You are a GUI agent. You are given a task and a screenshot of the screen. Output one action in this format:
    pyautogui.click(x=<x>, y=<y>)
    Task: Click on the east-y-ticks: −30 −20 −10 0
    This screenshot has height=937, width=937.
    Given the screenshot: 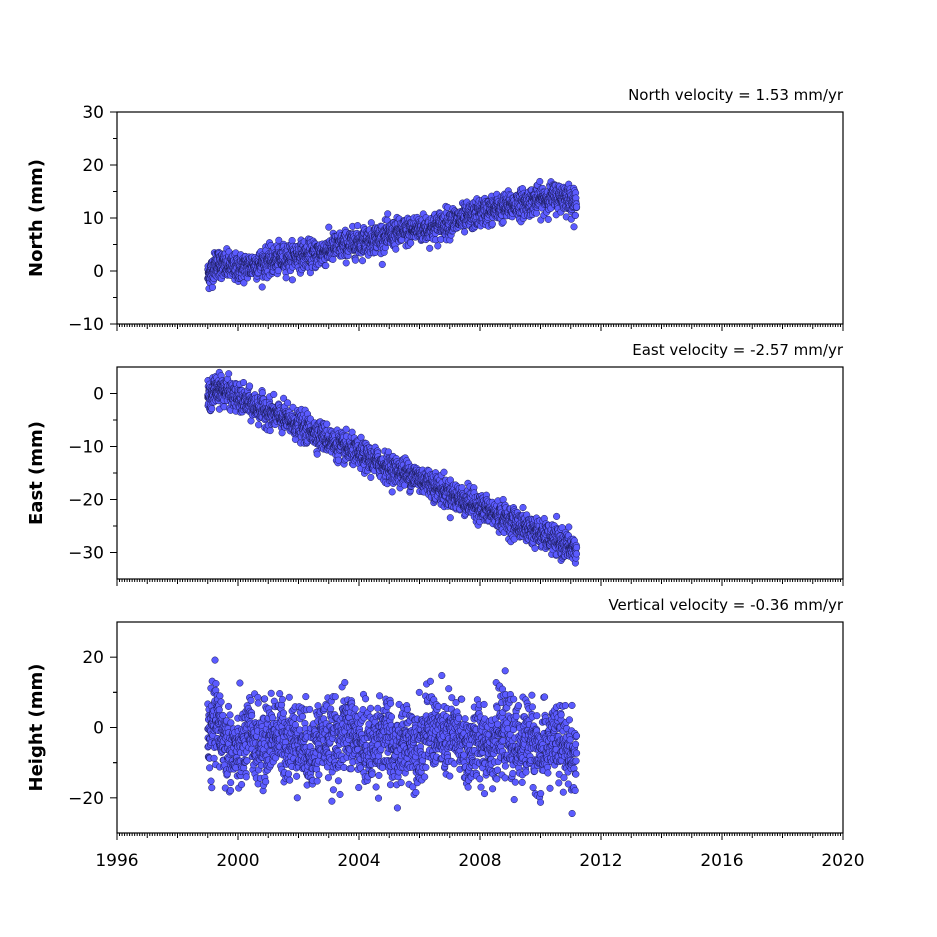 What is the action you would take?
    pyautogui.click(x=92, y=474)
    